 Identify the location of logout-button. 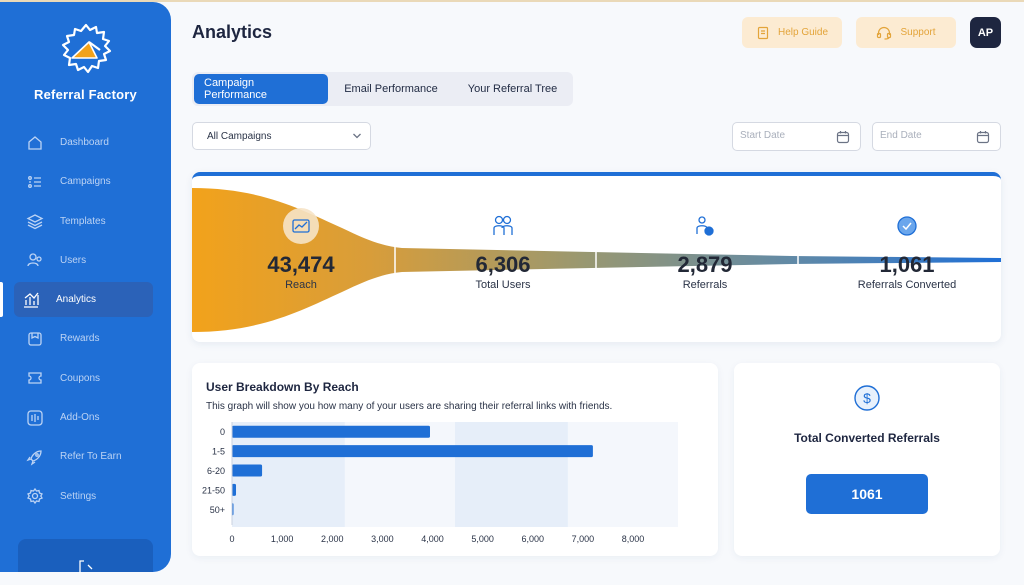
(85, 556).